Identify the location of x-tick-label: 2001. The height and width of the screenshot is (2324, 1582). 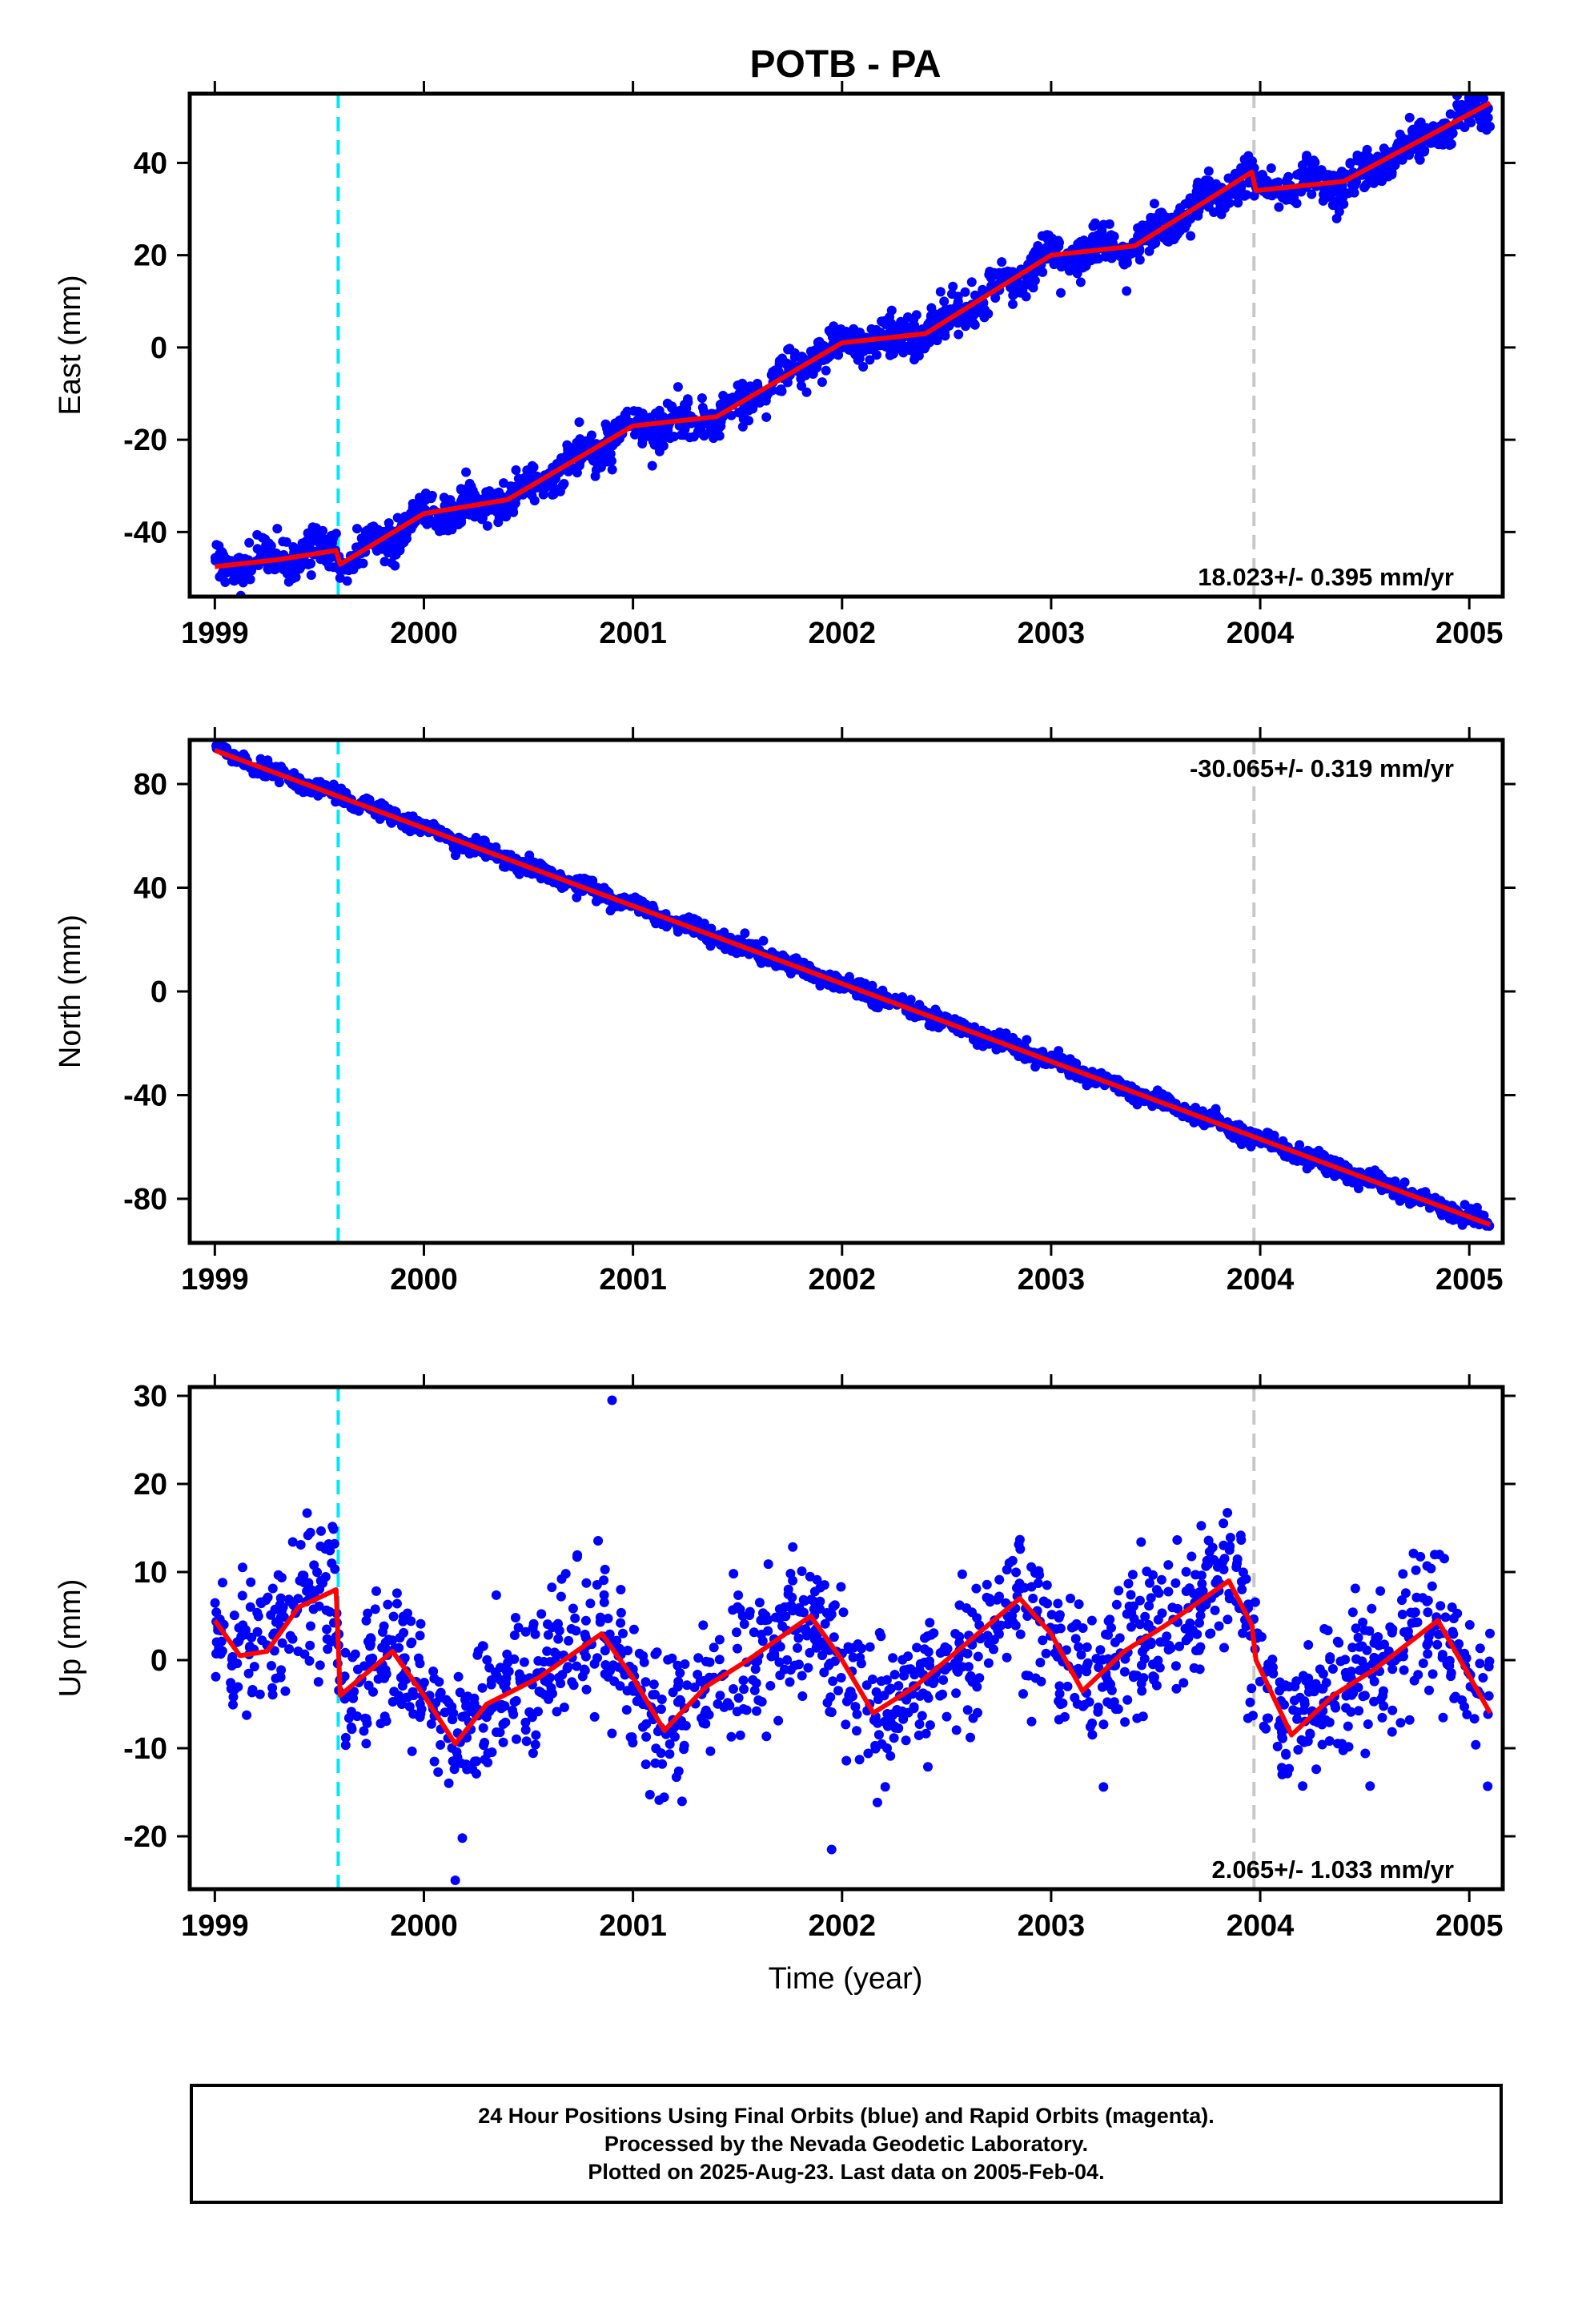
(633, 633).